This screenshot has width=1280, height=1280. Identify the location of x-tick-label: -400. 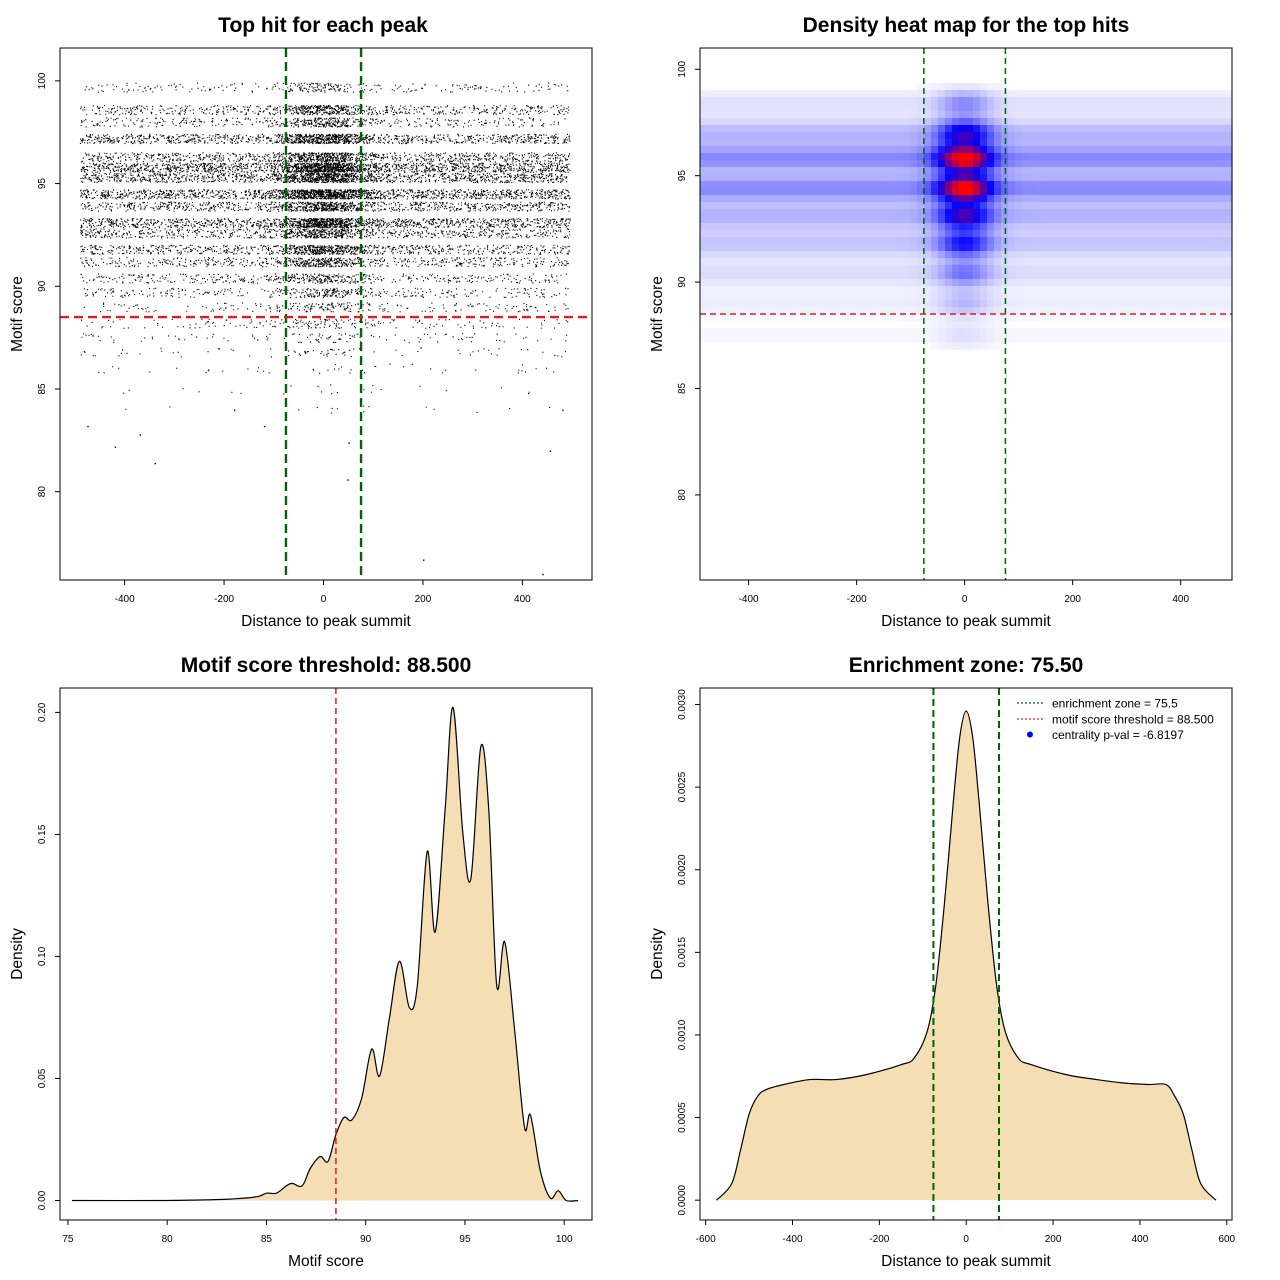
(792, 1239).